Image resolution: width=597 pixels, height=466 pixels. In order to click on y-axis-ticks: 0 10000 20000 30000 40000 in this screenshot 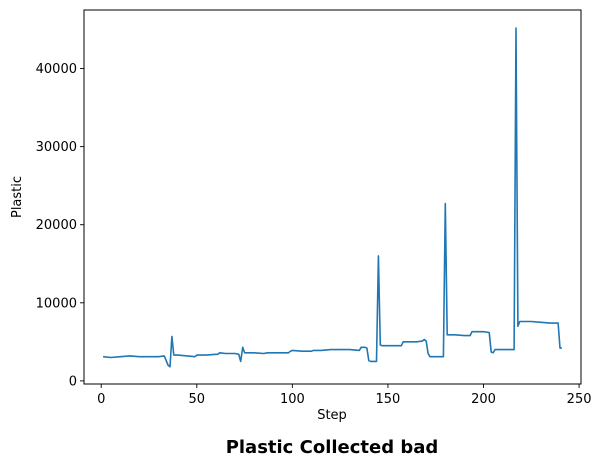, I will do `click(60, 225)`.